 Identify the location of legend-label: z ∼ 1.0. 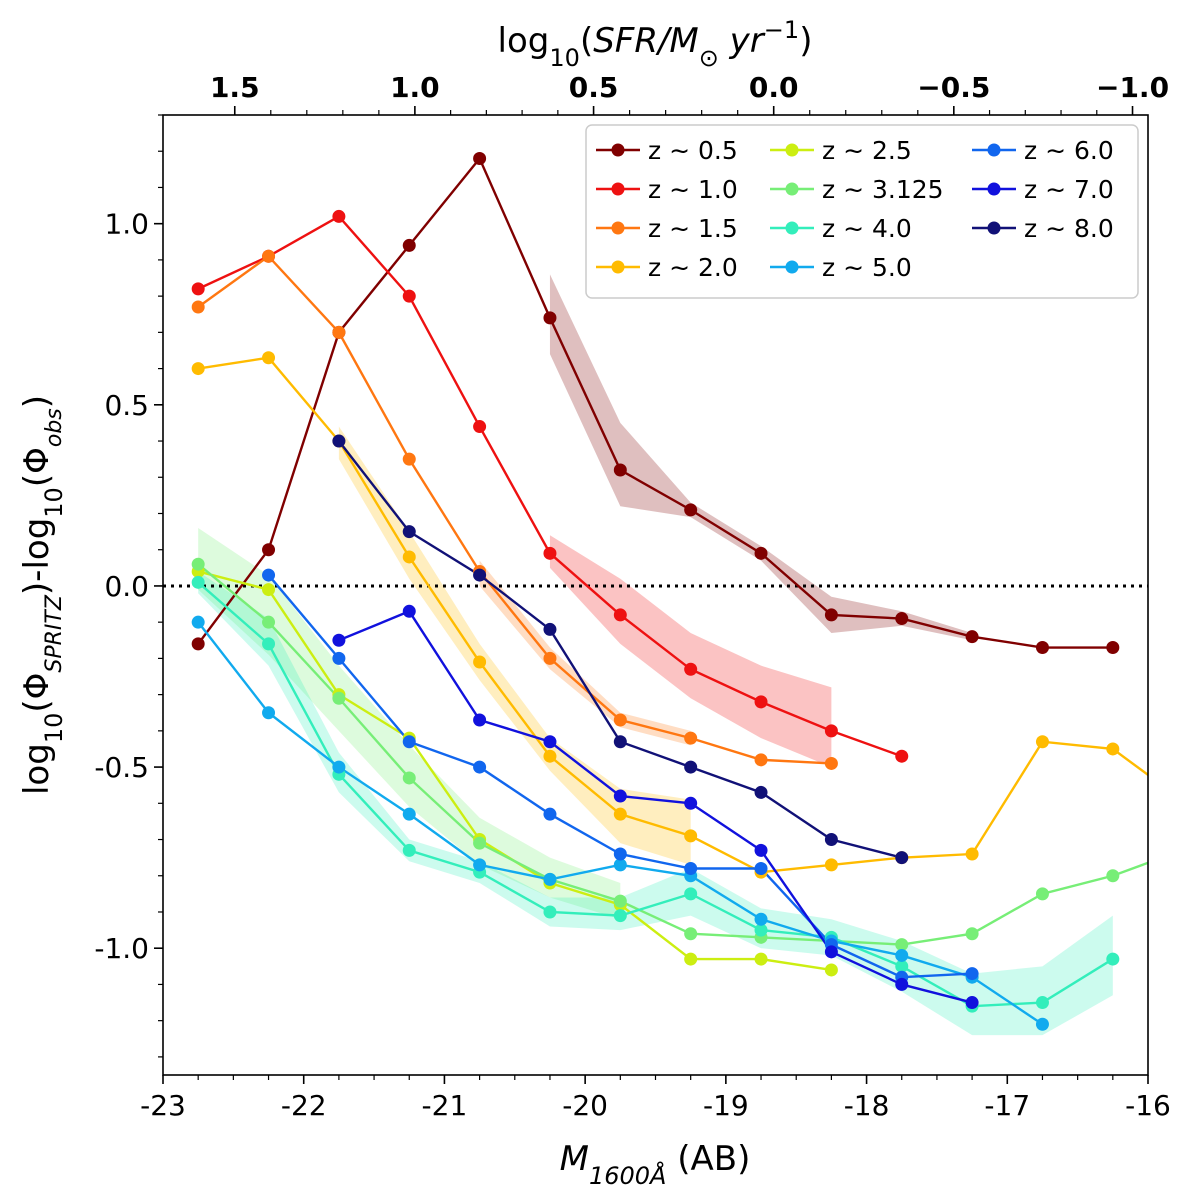
(693, 189).